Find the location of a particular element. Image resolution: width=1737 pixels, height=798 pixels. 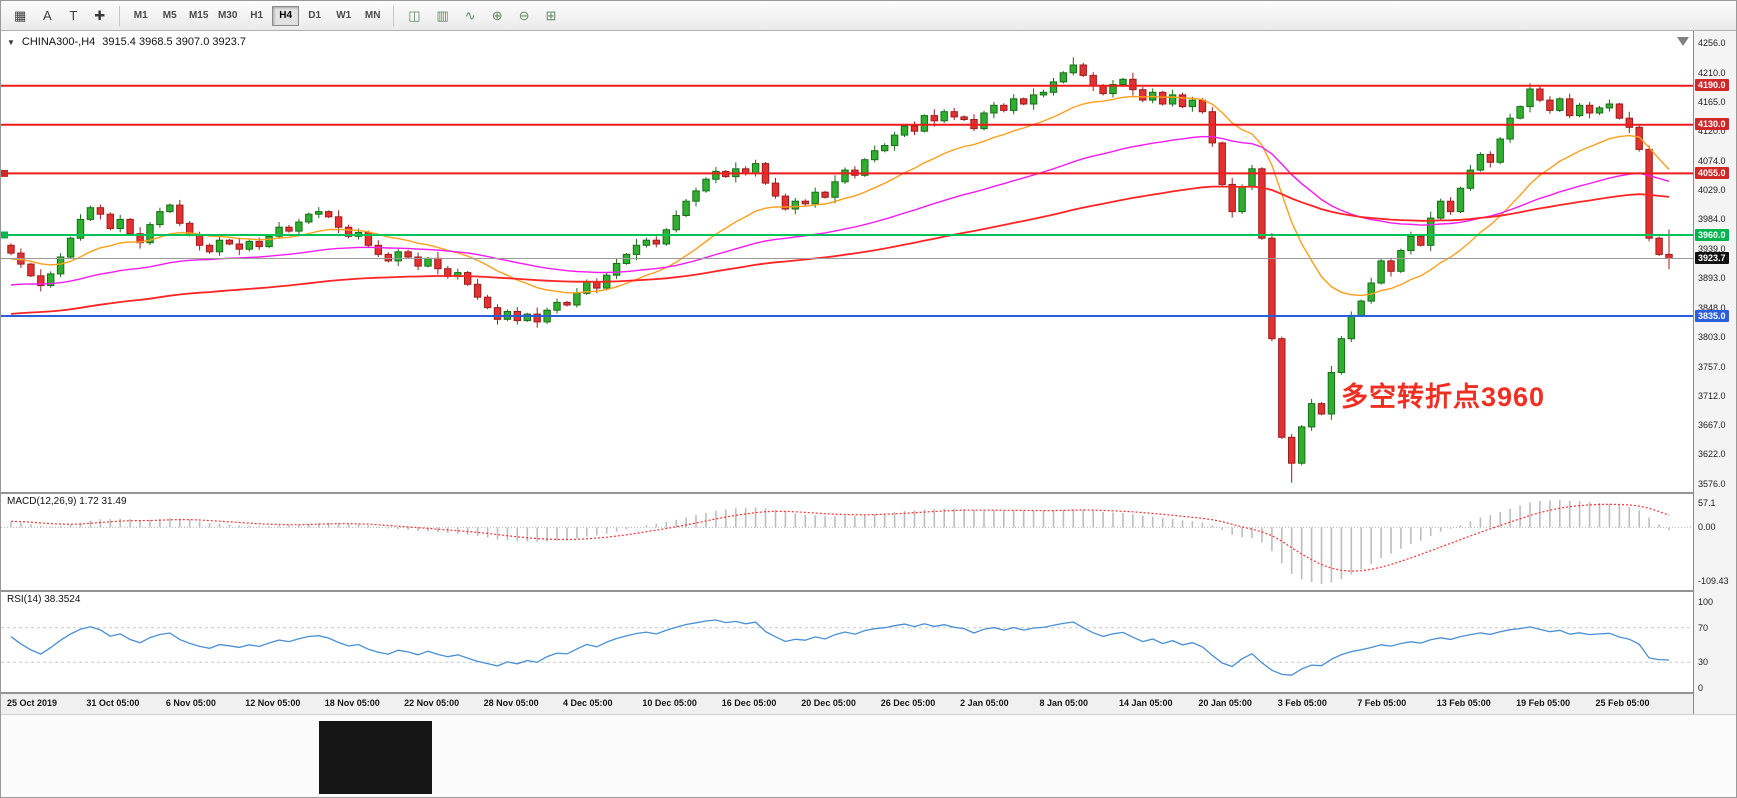

price-axis-label: 4029.0 is located at coordinates (1712, 190).